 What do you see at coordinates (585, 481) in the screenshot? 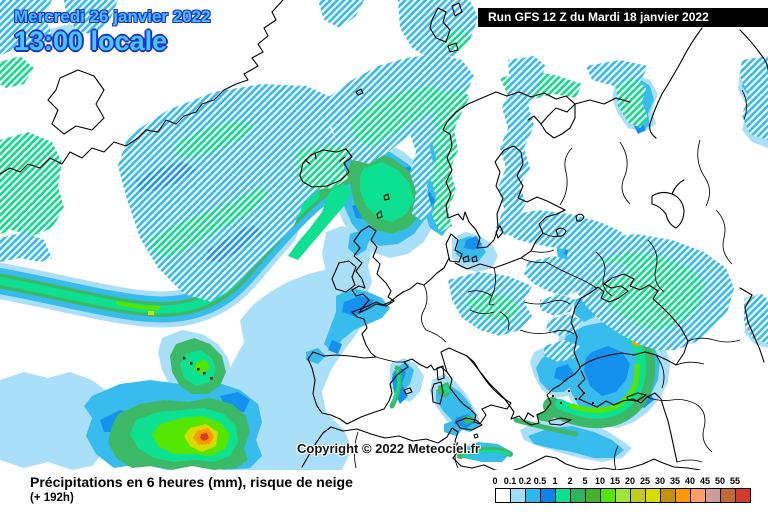
I see `scale-tick-label: 5` at bounding box center [585, 481].